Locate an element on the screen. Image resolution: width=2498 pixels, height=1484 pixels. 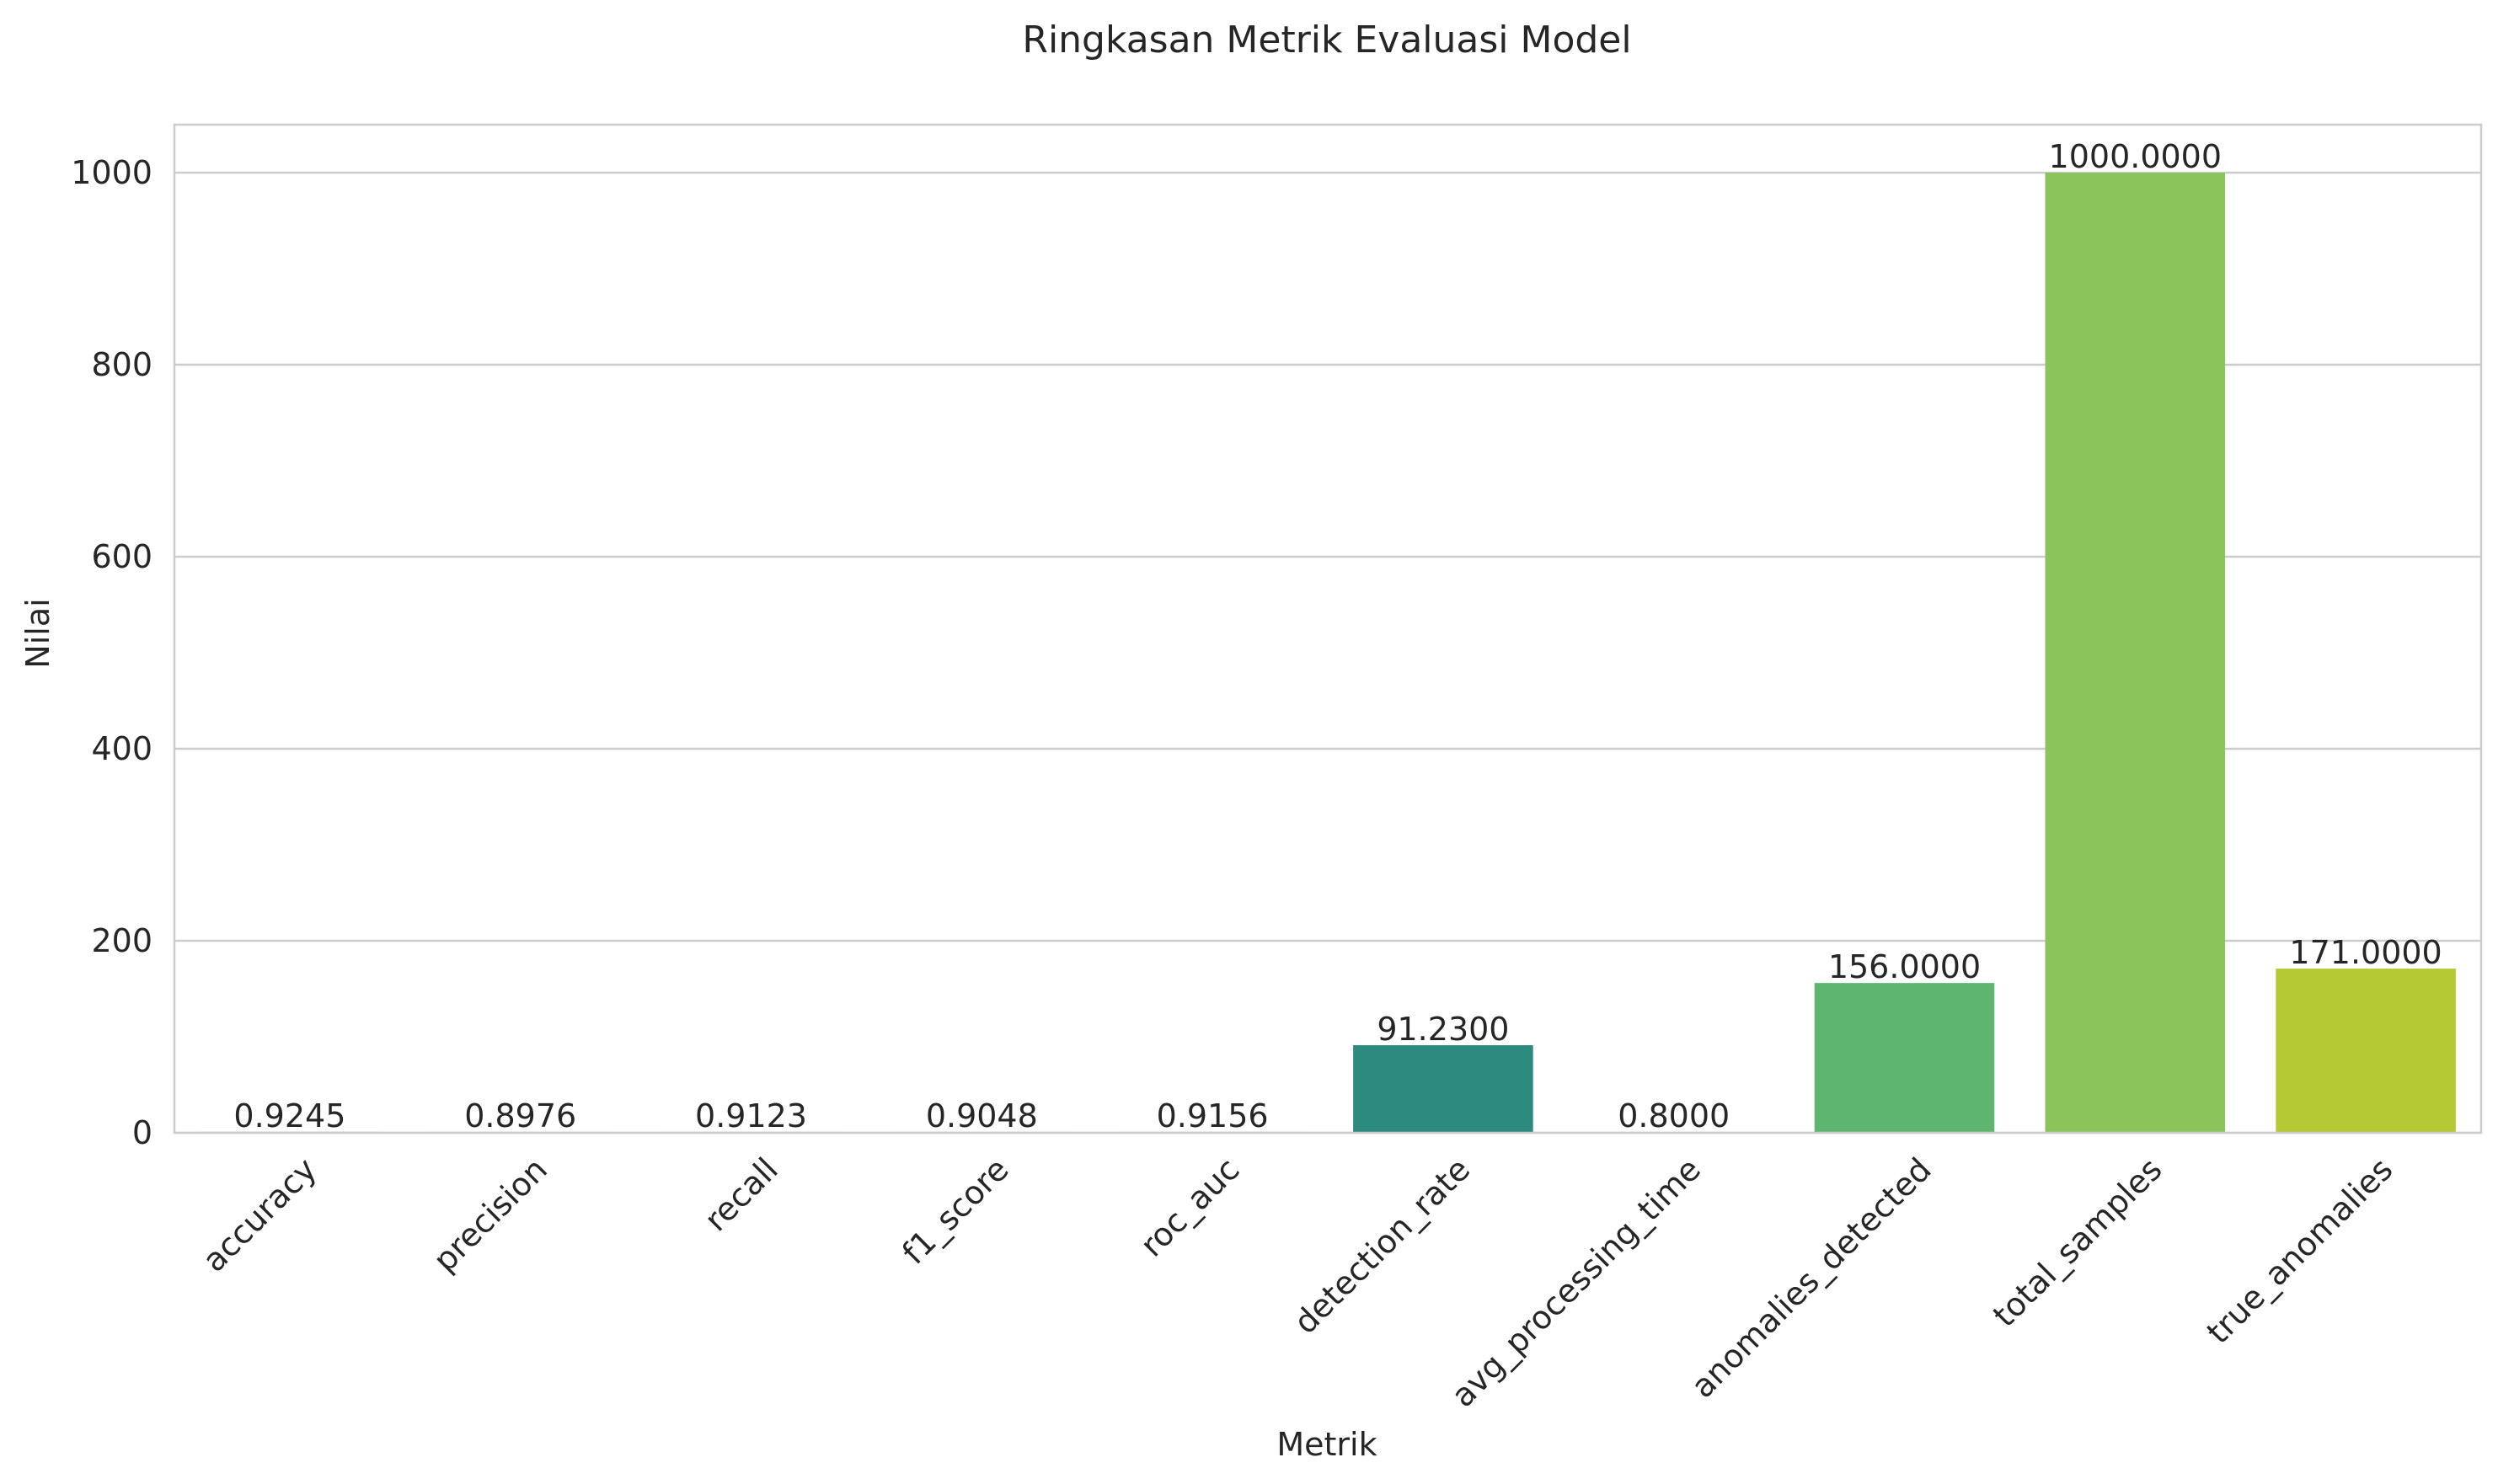
data-label-recall: 0.9123 is located at coordinates (751, 1116).